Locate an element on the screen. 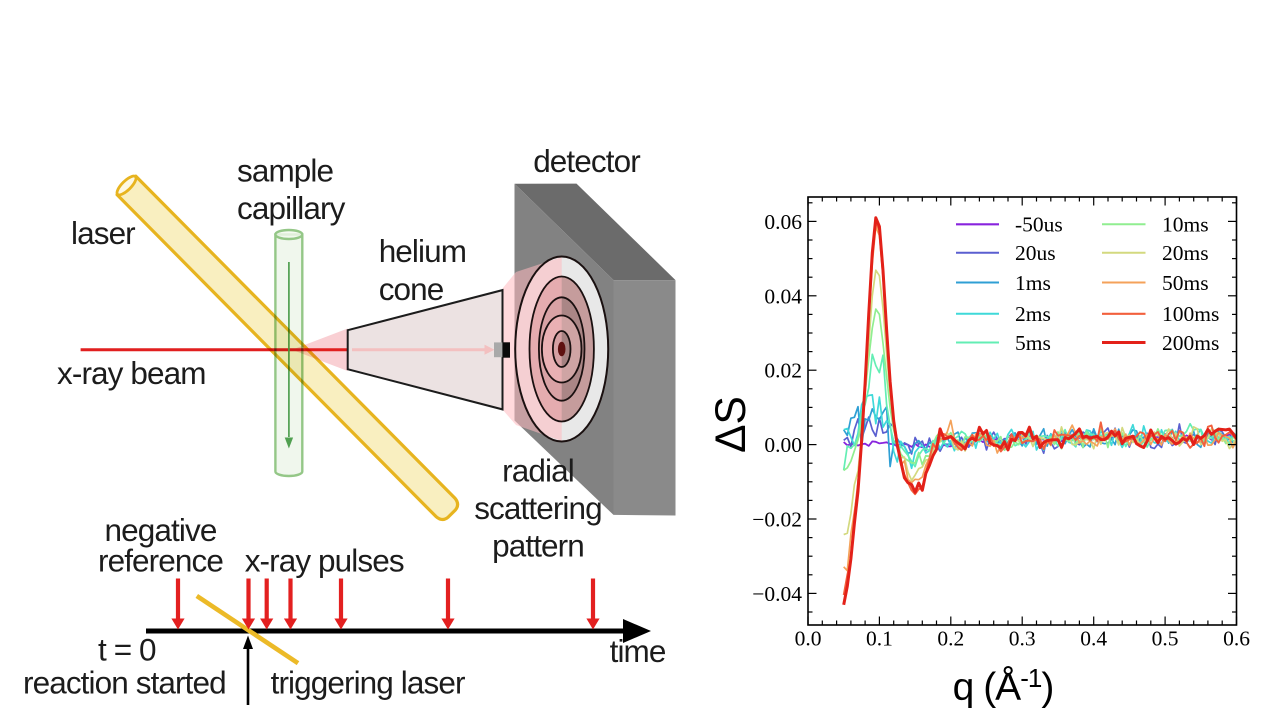 Image resolution: width=1280 pixels, height=720 pixels. svg-text: triggering laser is located at coordinates (368, 682).